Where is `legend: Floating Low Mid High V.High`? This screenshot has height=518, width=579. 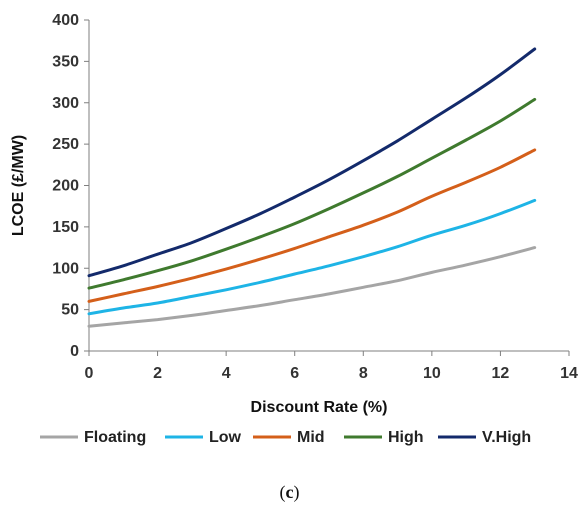
legend: Floating Low Mid High V.High is located at coordinates (285, 437).